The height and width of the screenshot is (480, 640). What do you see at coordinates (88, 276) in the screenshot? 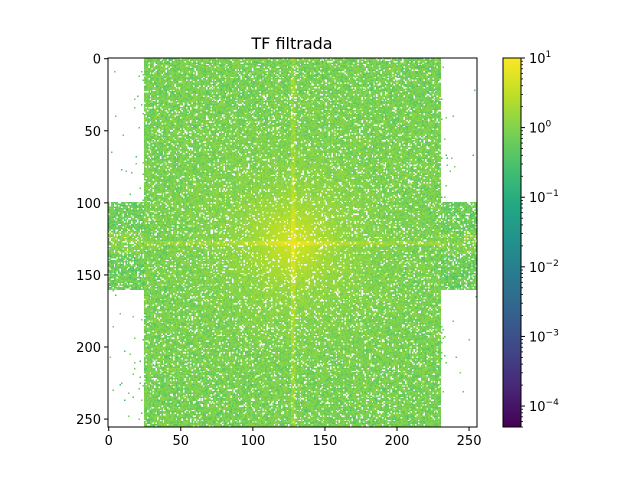
I see `y-tick-label: 150` at bounding box center [88, 276].